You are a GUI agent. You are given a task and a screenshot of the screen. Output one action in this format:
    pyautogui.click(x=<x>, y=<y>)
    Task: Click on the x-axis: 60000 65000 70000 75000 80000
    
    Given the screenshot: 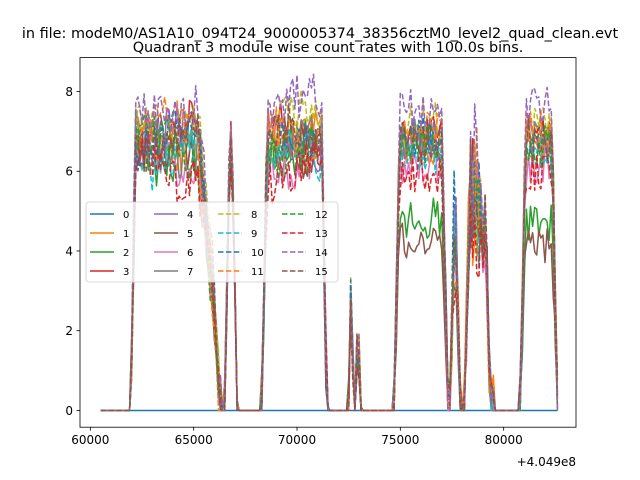 What is the action you would take?
    pyautogui.click(x=297, y=437)
    